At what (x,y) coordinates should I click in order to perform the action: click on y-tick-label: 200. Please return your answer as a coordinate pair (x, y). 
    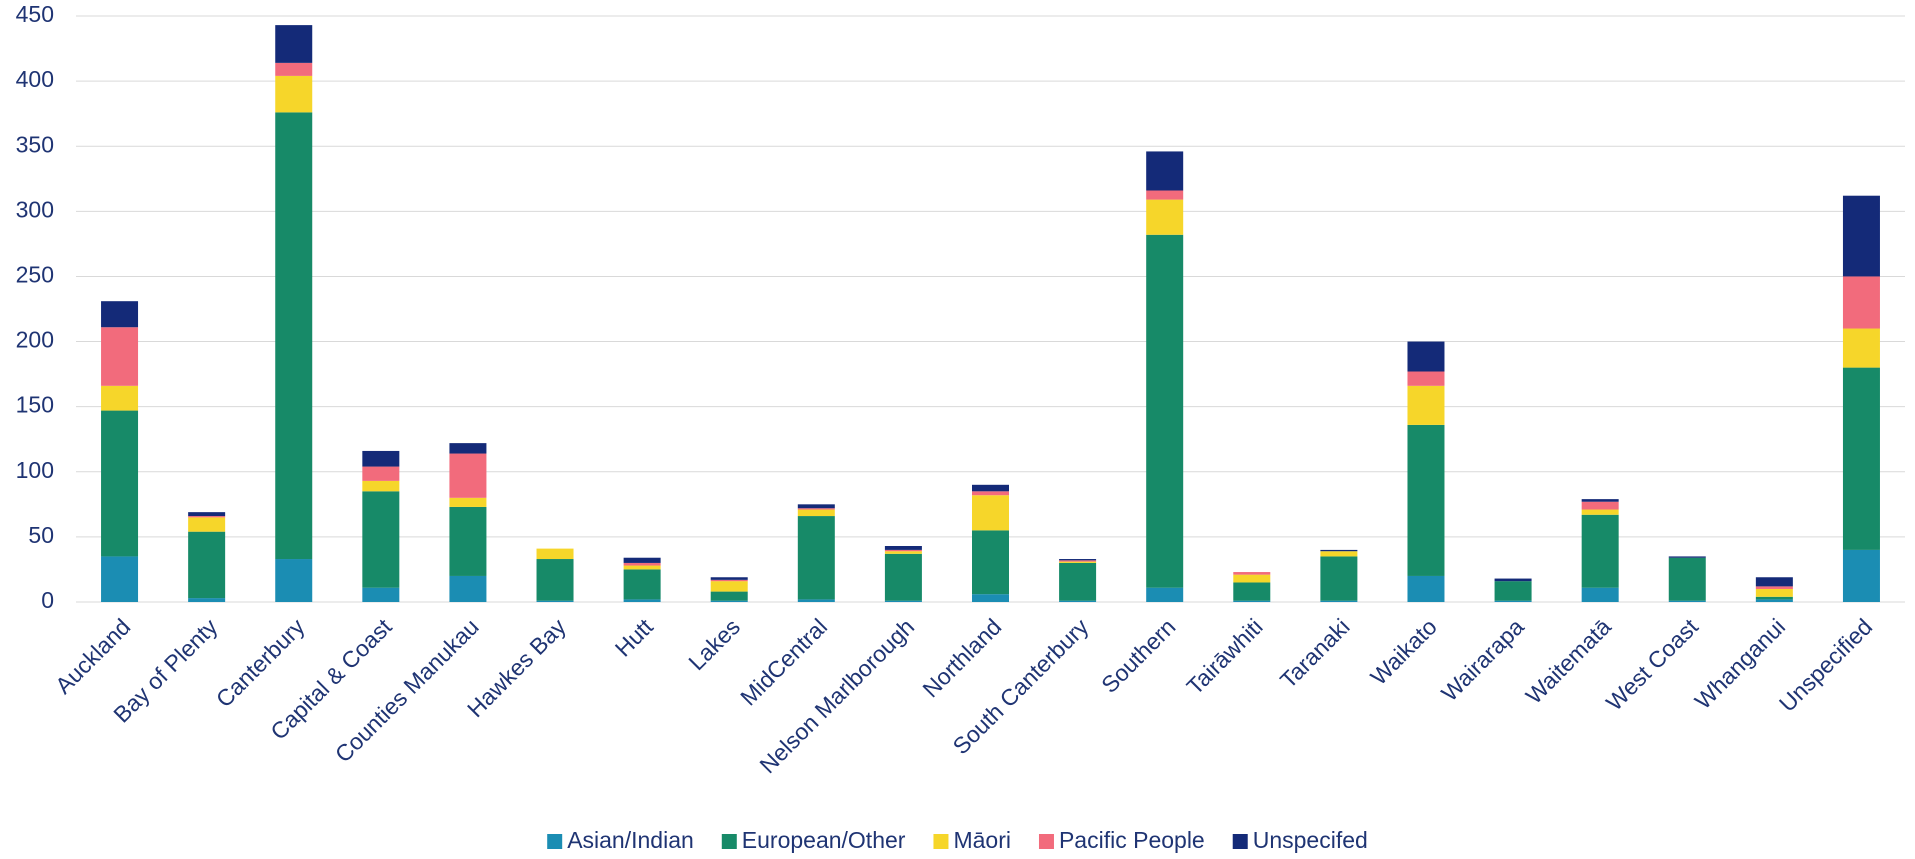
    Looking at the image, I should click on (35, 340).